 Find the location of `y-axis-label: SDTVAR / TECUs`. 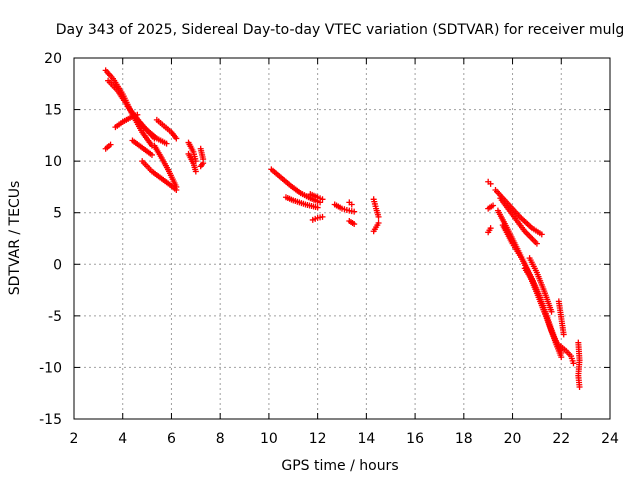

y-axis-label: SDTVAR / TECUs is located at coordinates (15, 238).